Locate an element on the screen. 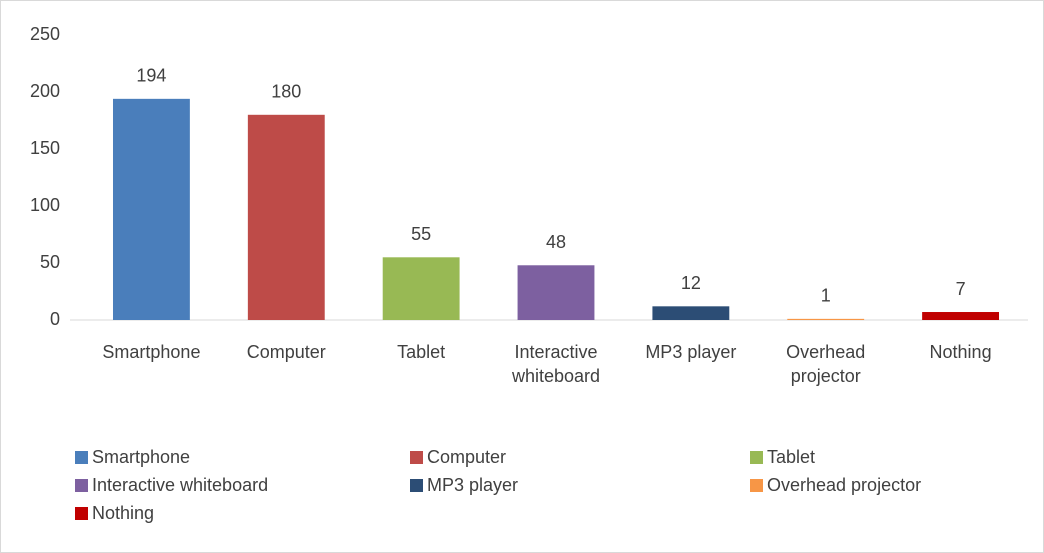  legend-item: MP3 player is located at coordinates (464, 485).